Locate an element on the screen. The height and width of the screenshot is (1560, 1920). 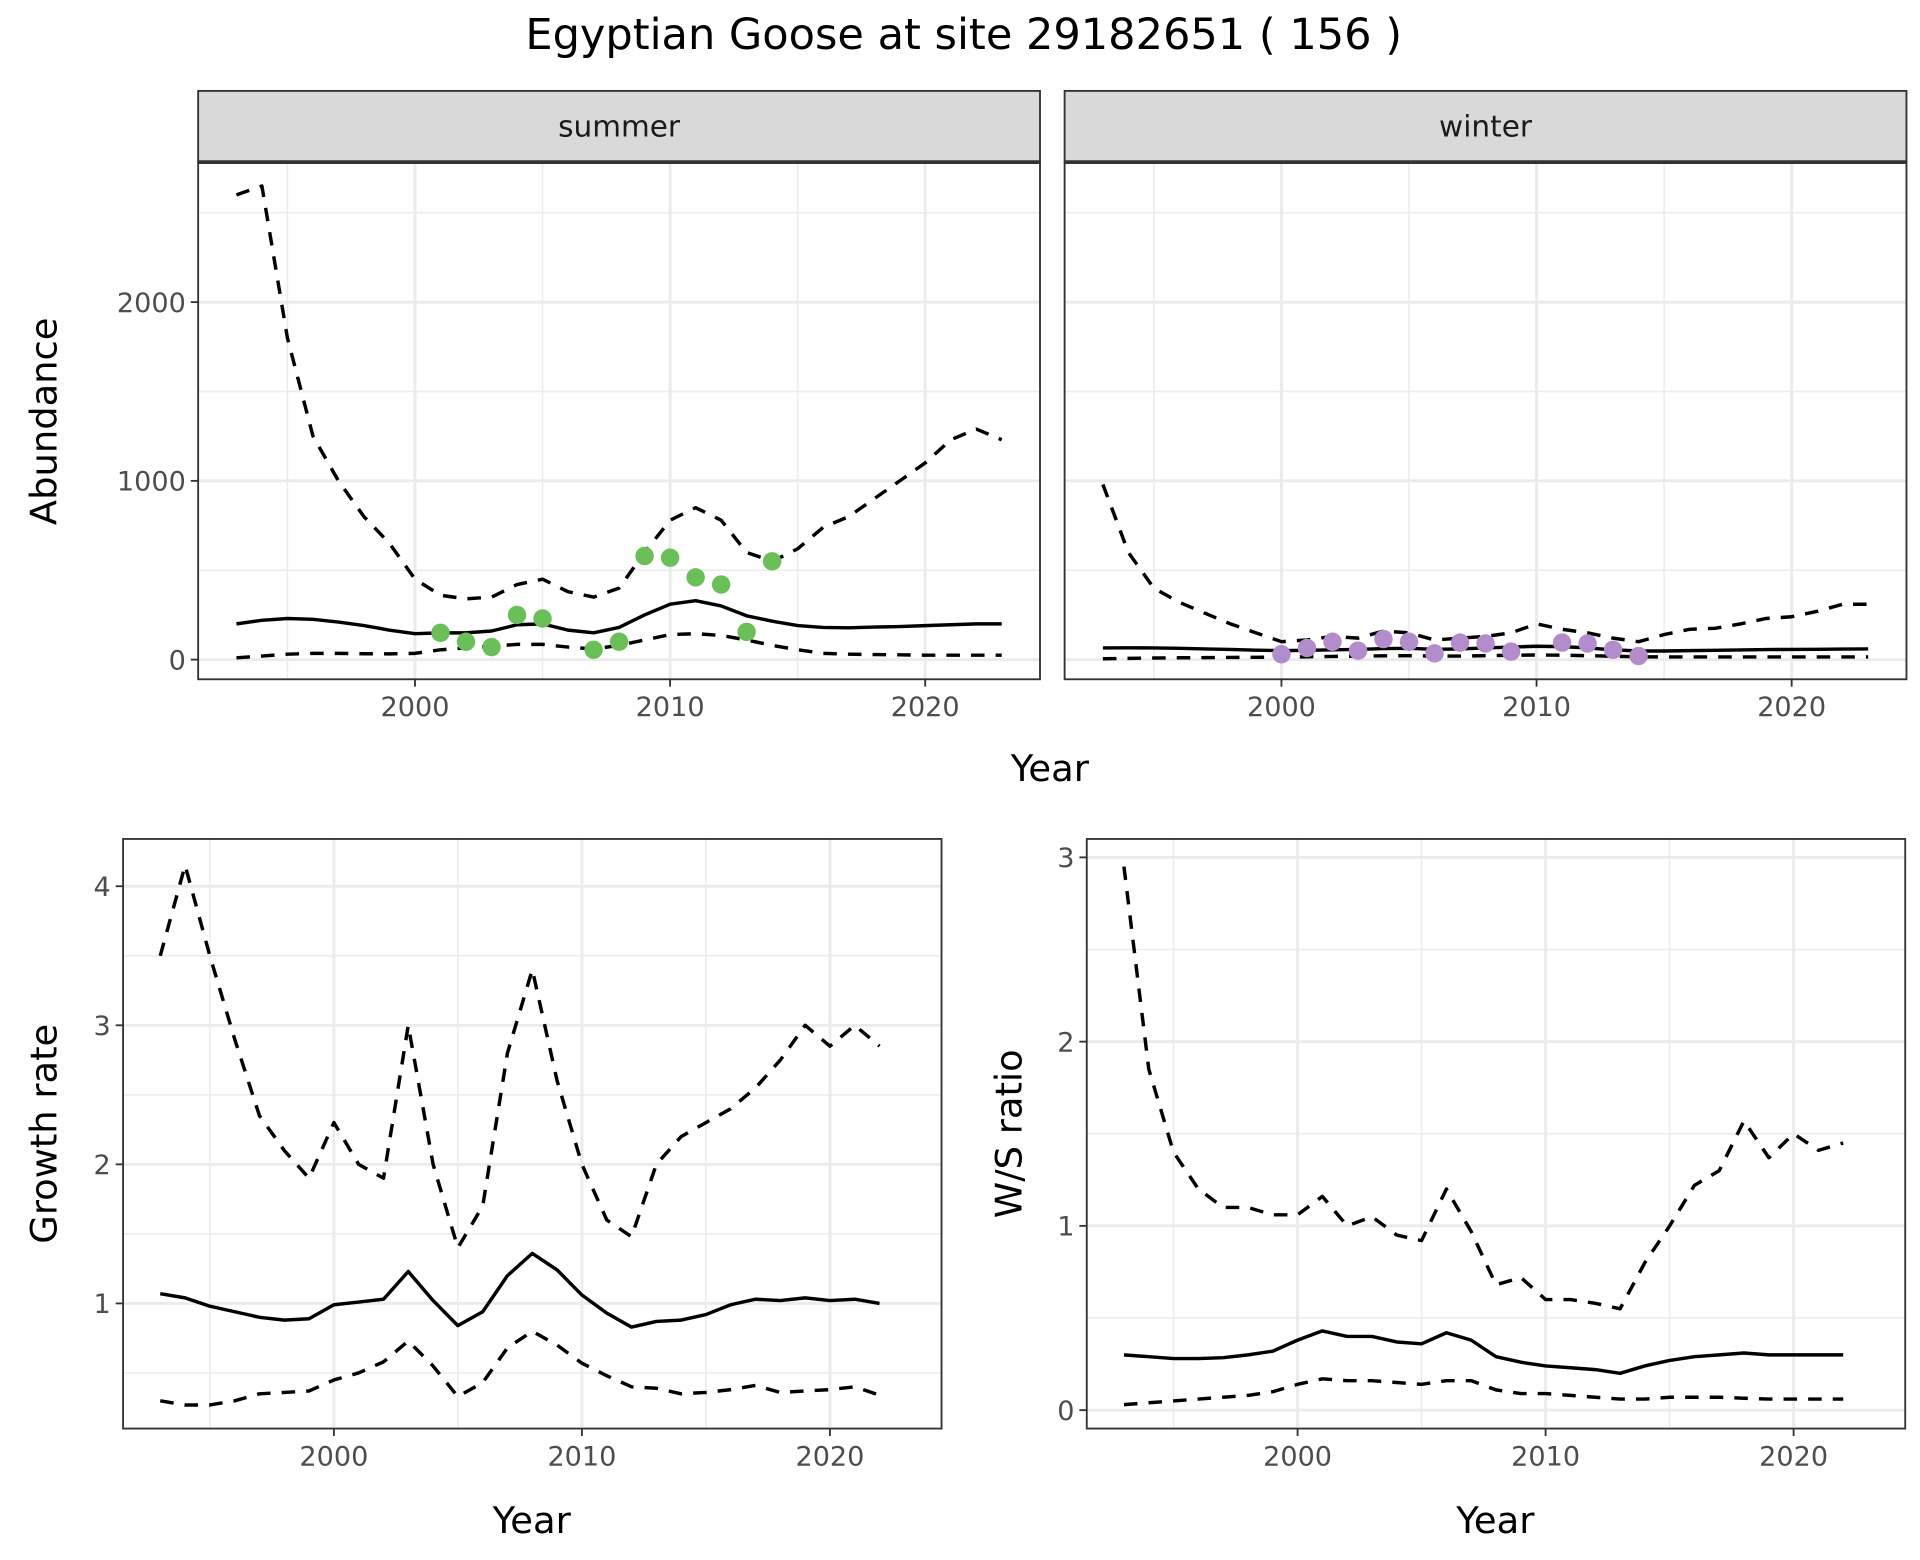
growth-x-axis-title: Year is located at coordinates (532, 1520).